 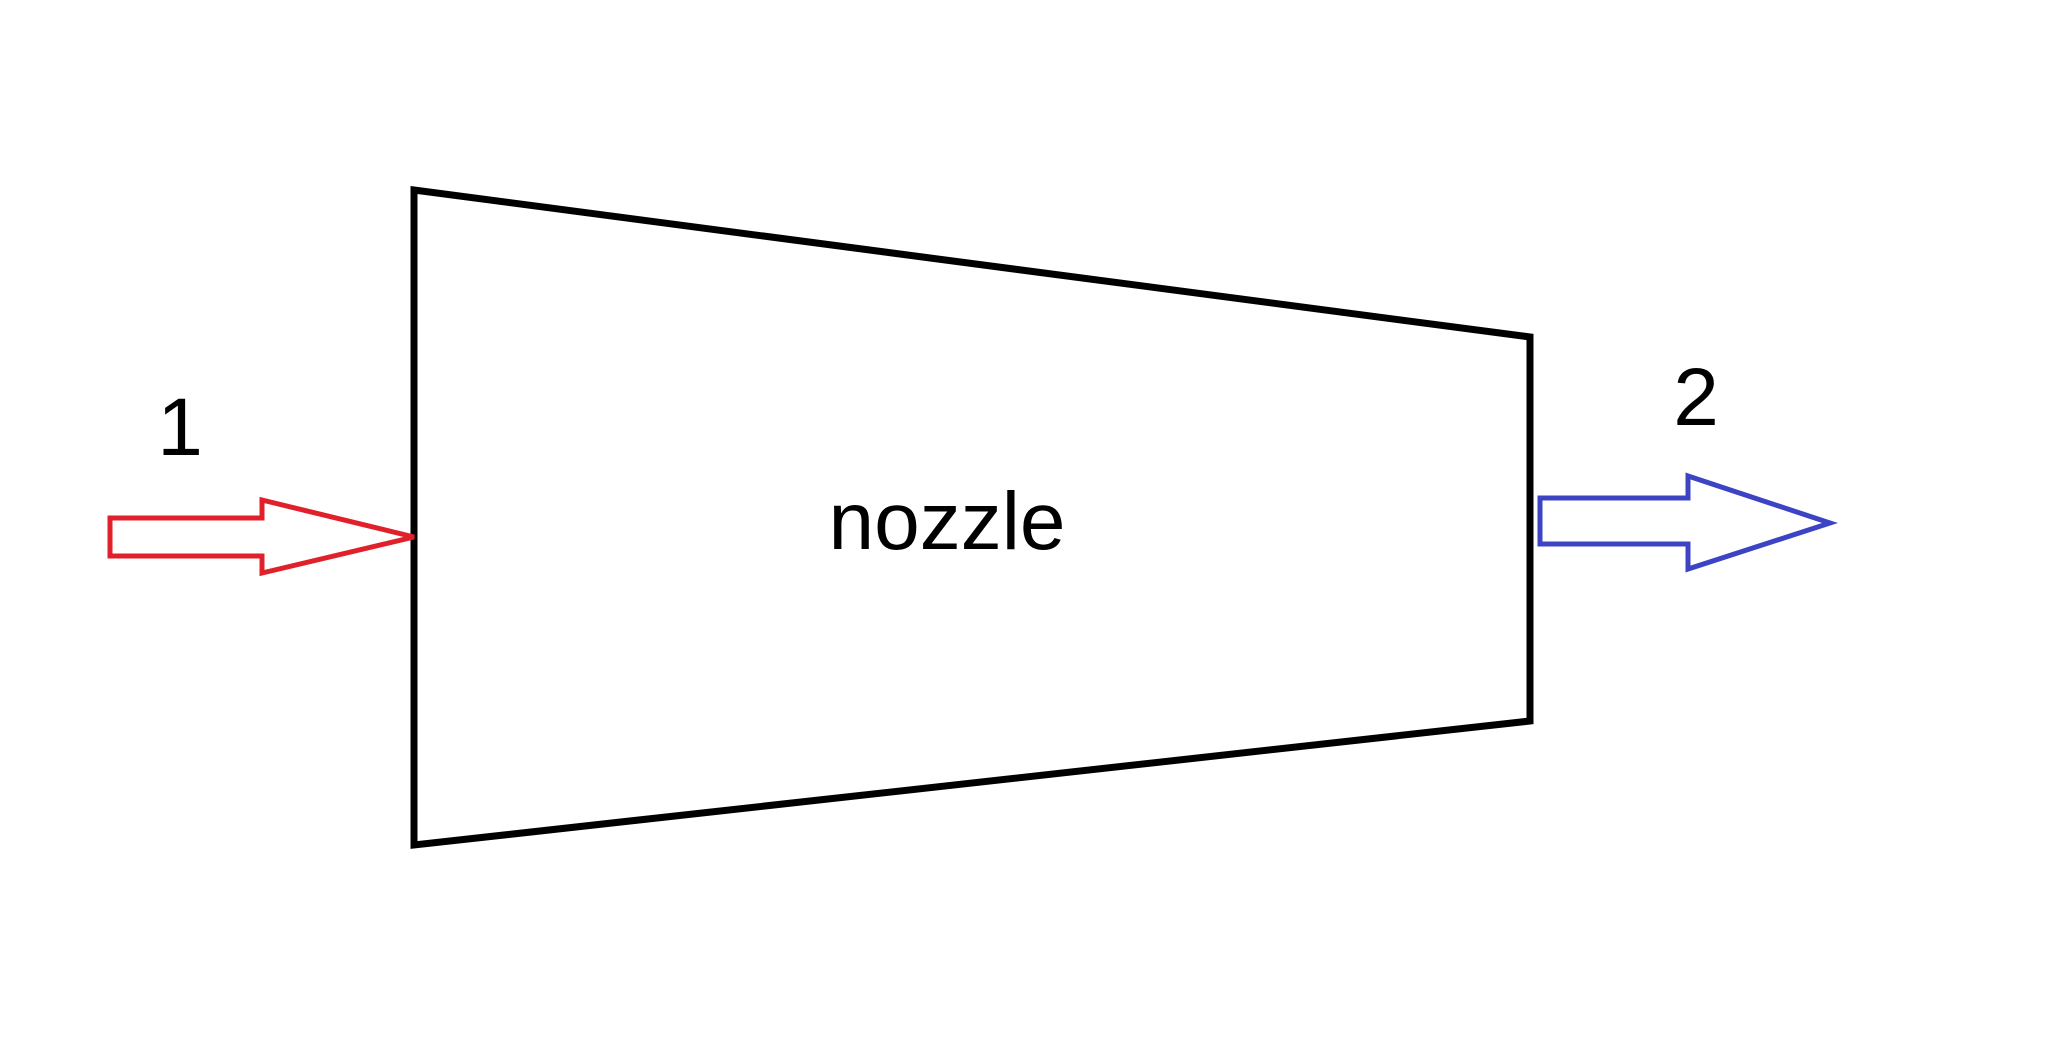 I want to click on nozzle-title: nozzle, so click(x=946, y=521).